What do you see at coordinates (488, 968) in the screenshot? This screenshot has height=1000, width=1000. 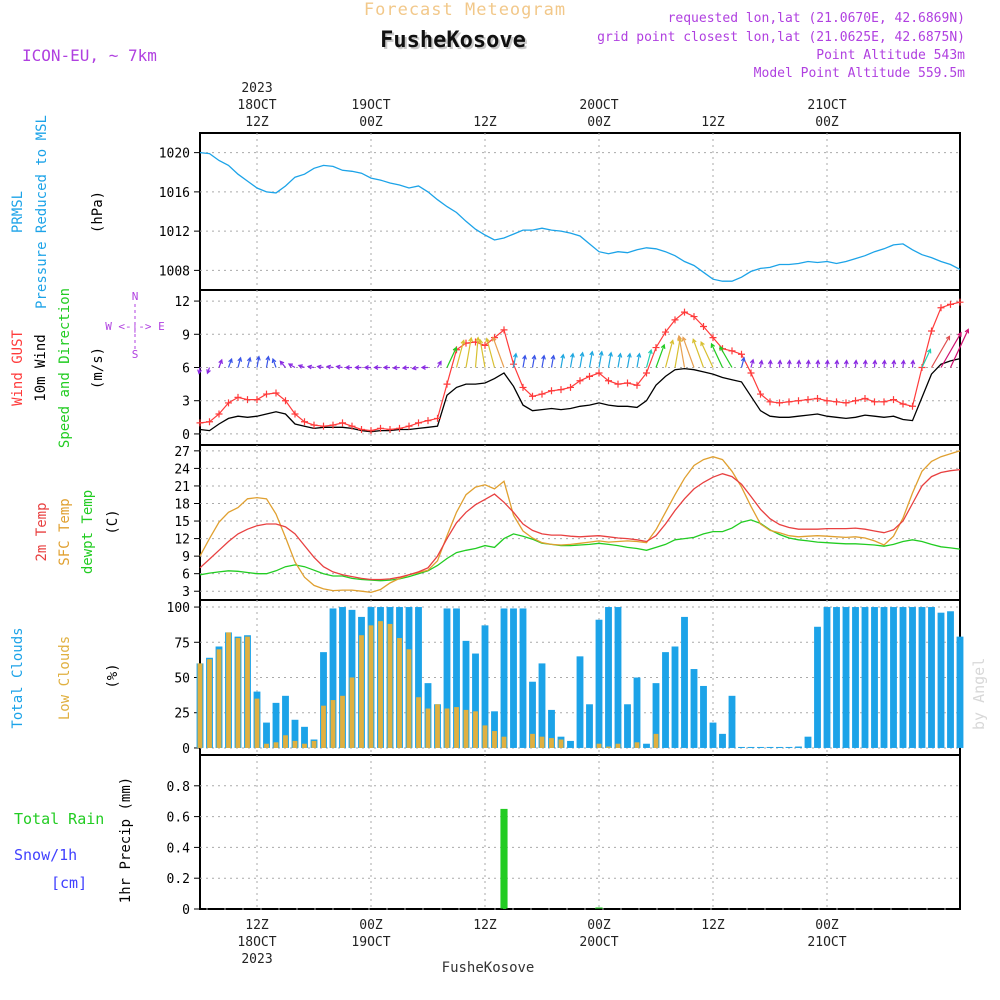 I see `footer-location: FusheKosove` at bounding box center [488, 968].